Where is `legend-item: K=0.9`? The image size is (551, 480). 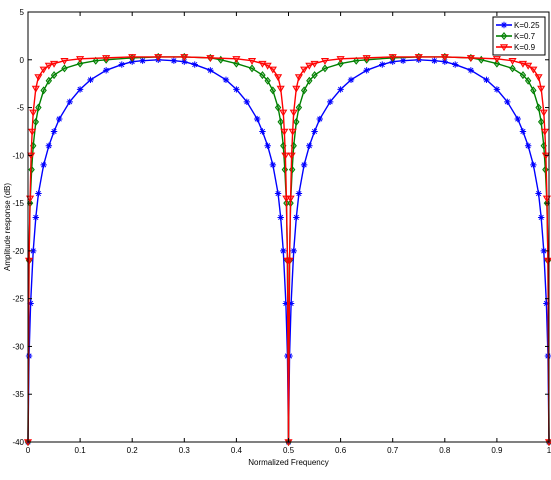 legend-item: K=0.9 is located at coordinates (516, 47).